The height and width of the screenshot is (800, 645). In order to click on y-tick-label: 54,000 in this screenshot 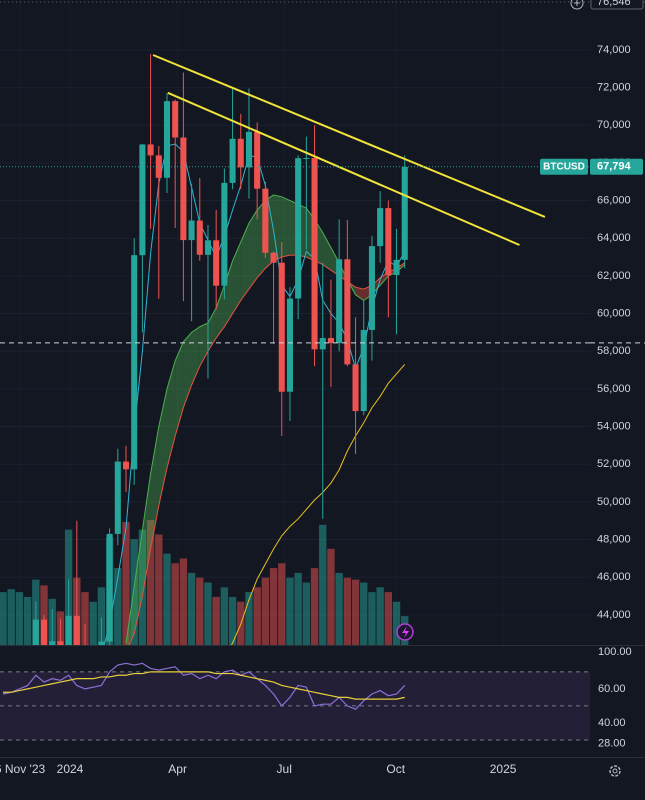, I will do `click(614, 426)`.